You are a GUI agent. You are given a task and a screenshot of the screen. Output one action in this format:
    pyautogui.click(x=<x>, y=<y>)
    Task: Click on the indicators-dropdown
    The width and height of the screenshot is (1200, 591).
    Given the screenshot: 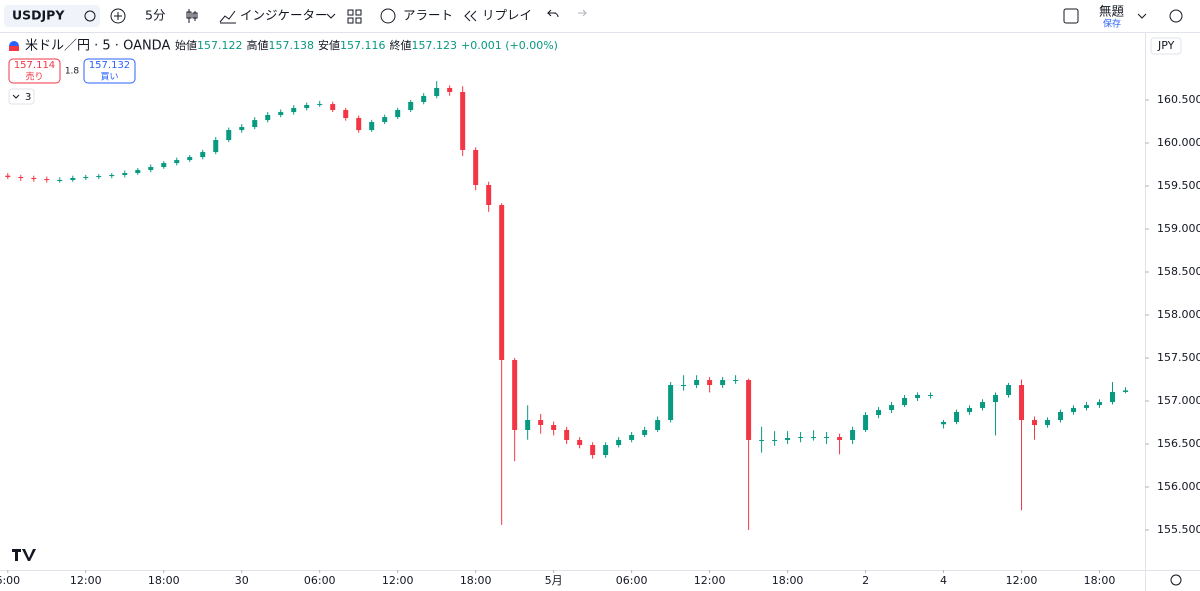 What is the action you would take?
    pyautogui.click(x=331, y=16)
    